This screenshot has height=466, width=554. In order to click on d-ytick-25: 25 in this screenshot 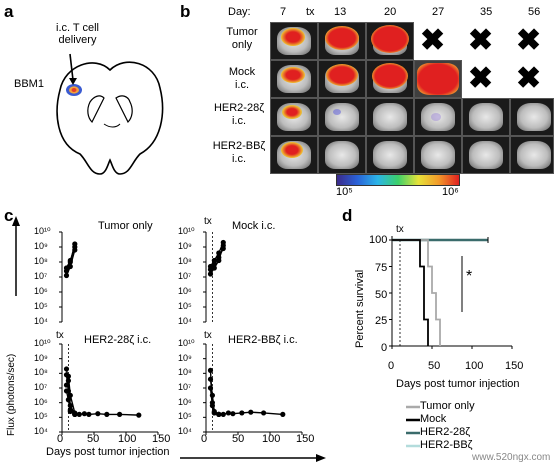, I will do `click(381, 321)`.